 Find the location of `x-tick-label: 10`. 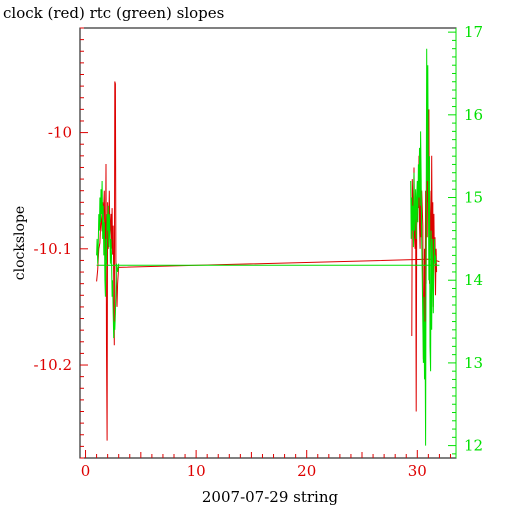

x-tick-label: 10 is located at coordinates (196, 471).